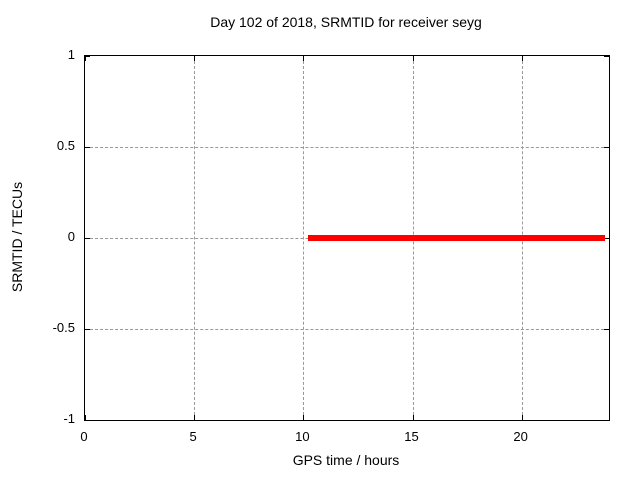  What do you see at coordinates (411, 436) in the screenshot?
I see `x-tick-label: 15` at bounding box center [411, 436].